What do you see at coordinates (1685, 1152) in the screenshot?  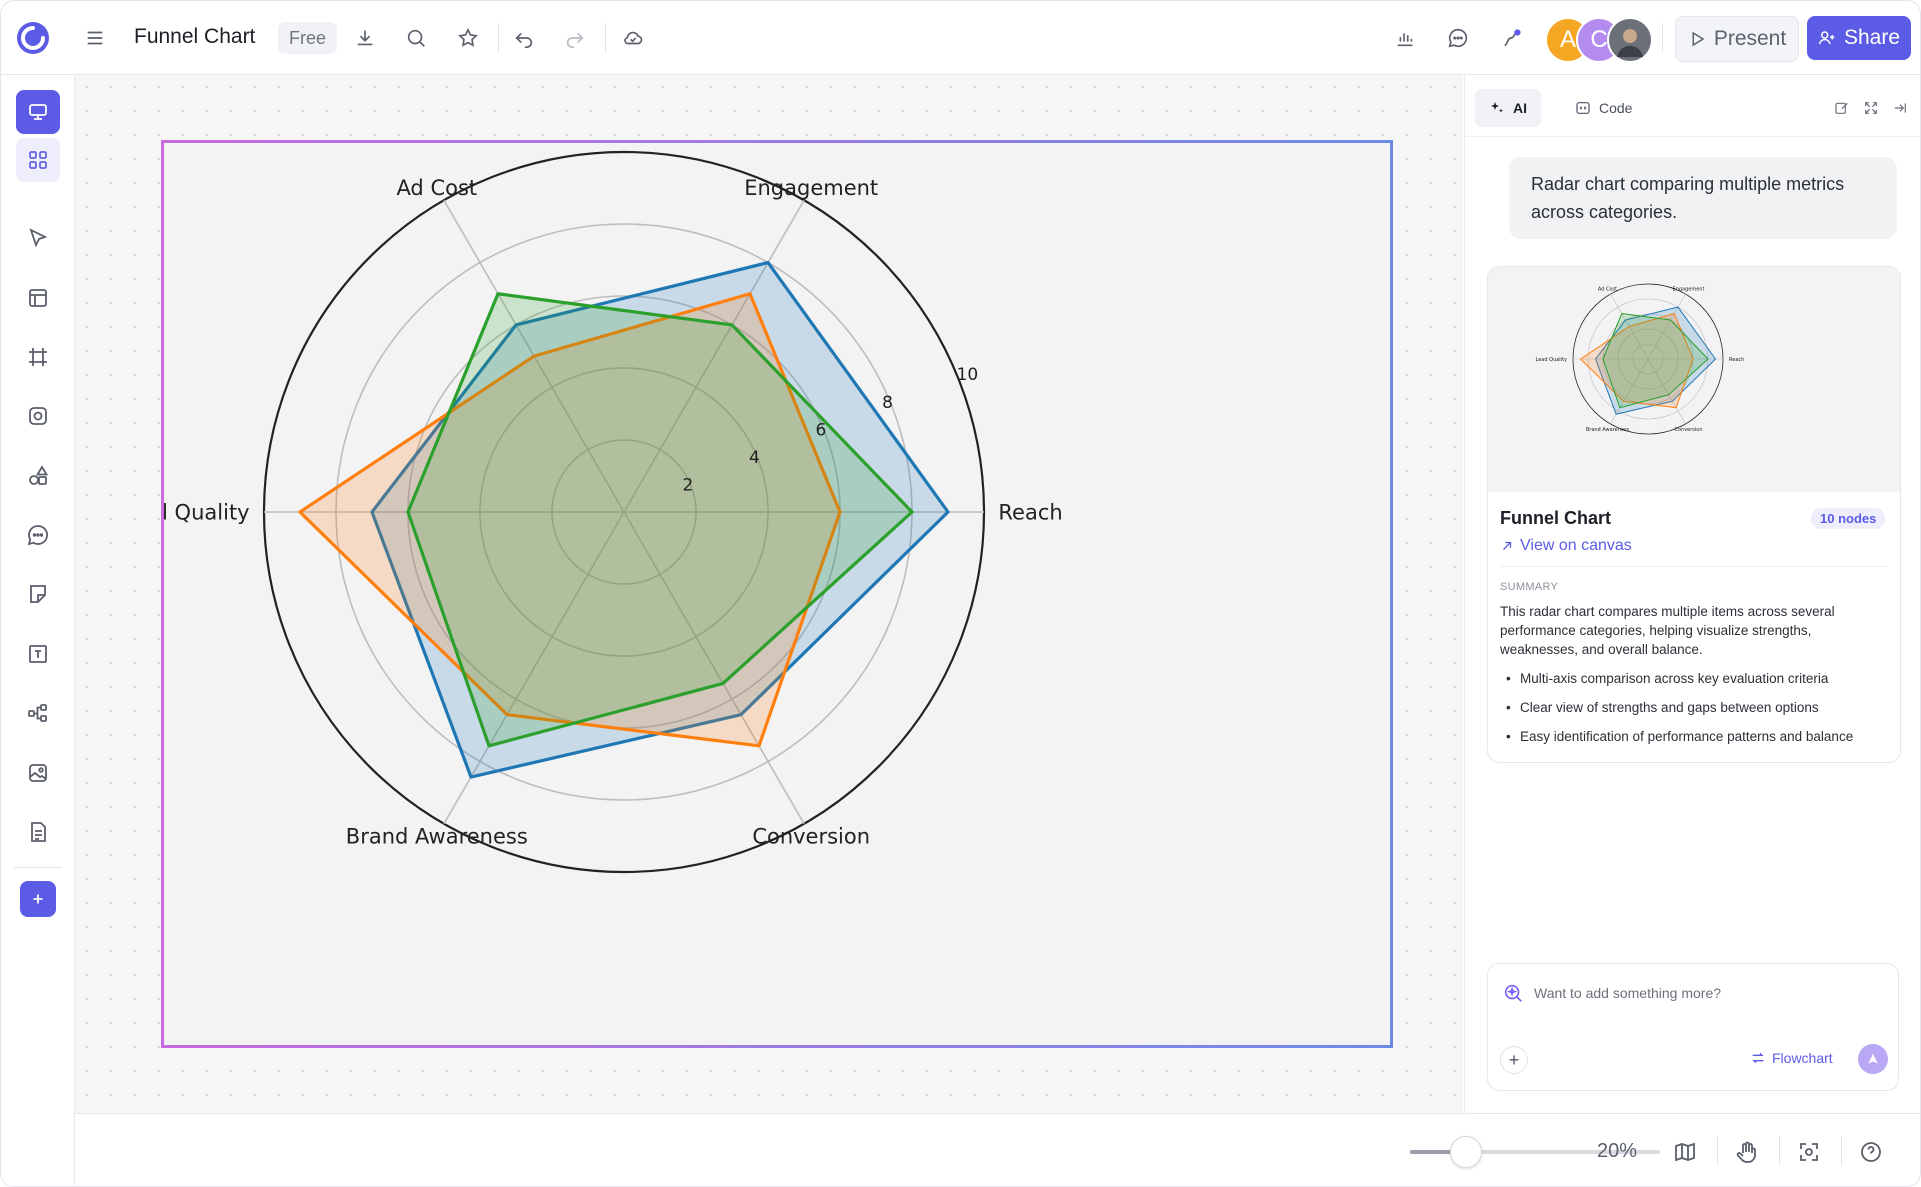 I see `map-icon` at bounding box center [1685, 1152].